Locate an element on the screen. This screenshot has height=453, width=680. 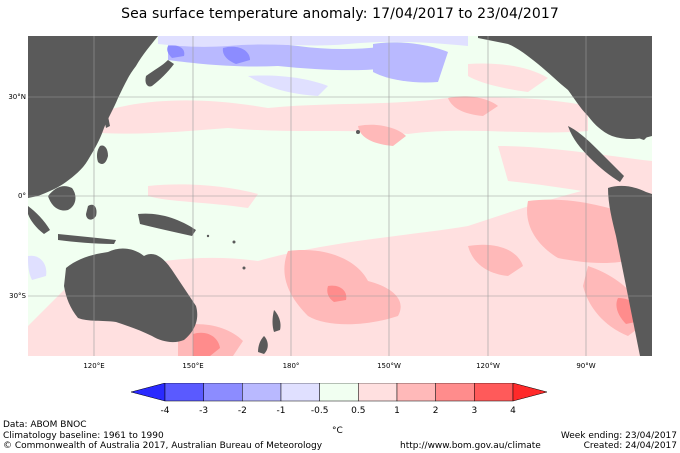
lon-label-90w: 90°W is located at coordinates (586, 366).